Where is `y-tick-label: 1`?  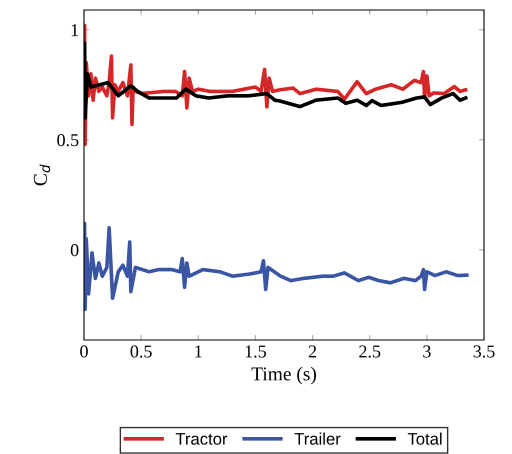
y-tick-label: 1 is located at coordinates (75, 30).